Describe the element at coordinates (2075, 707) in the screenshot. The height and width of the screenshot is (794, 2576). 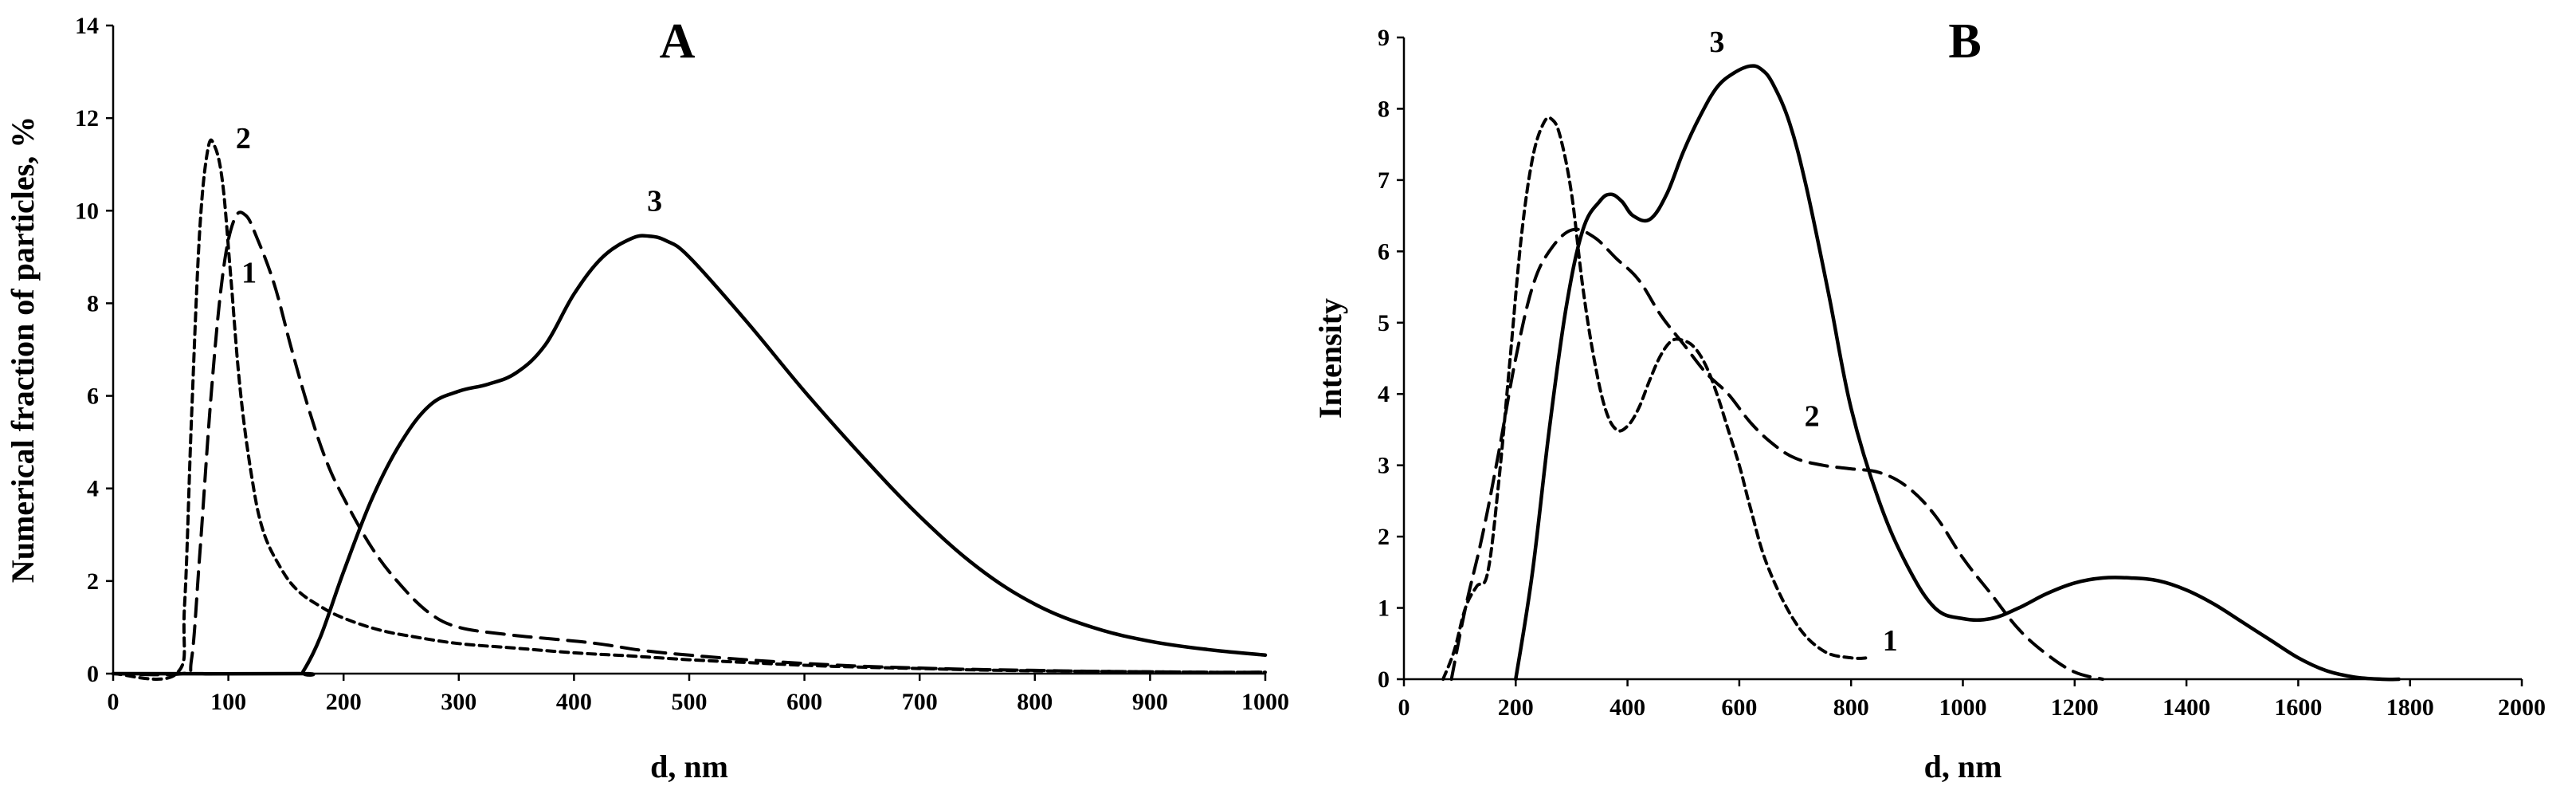
I see `x-tick-label: 1200` at that location.